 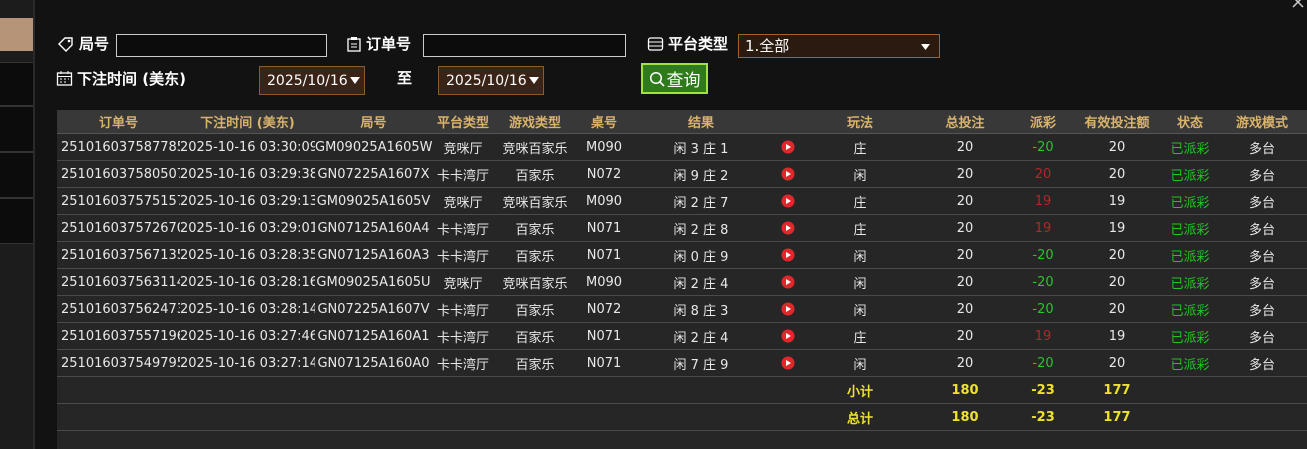 What do you see at coordinates (405, 78) in the screenshot?
I see `label-text: 至` at bounding box center [405, 78].